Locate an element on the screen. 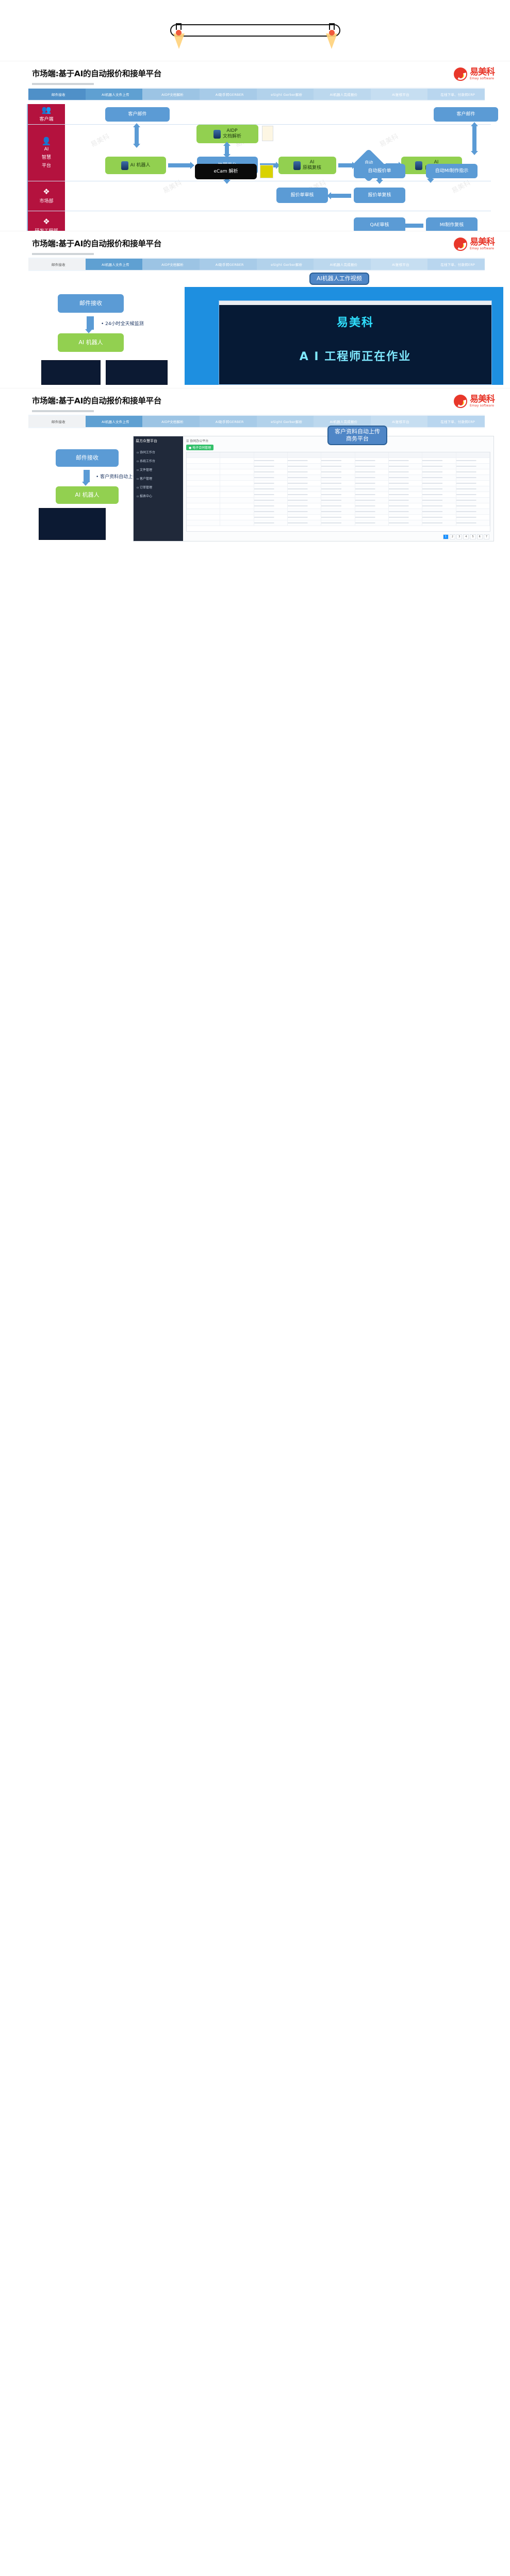  brand-text: 易美科 Emay software is located at coordinates (482, 401).